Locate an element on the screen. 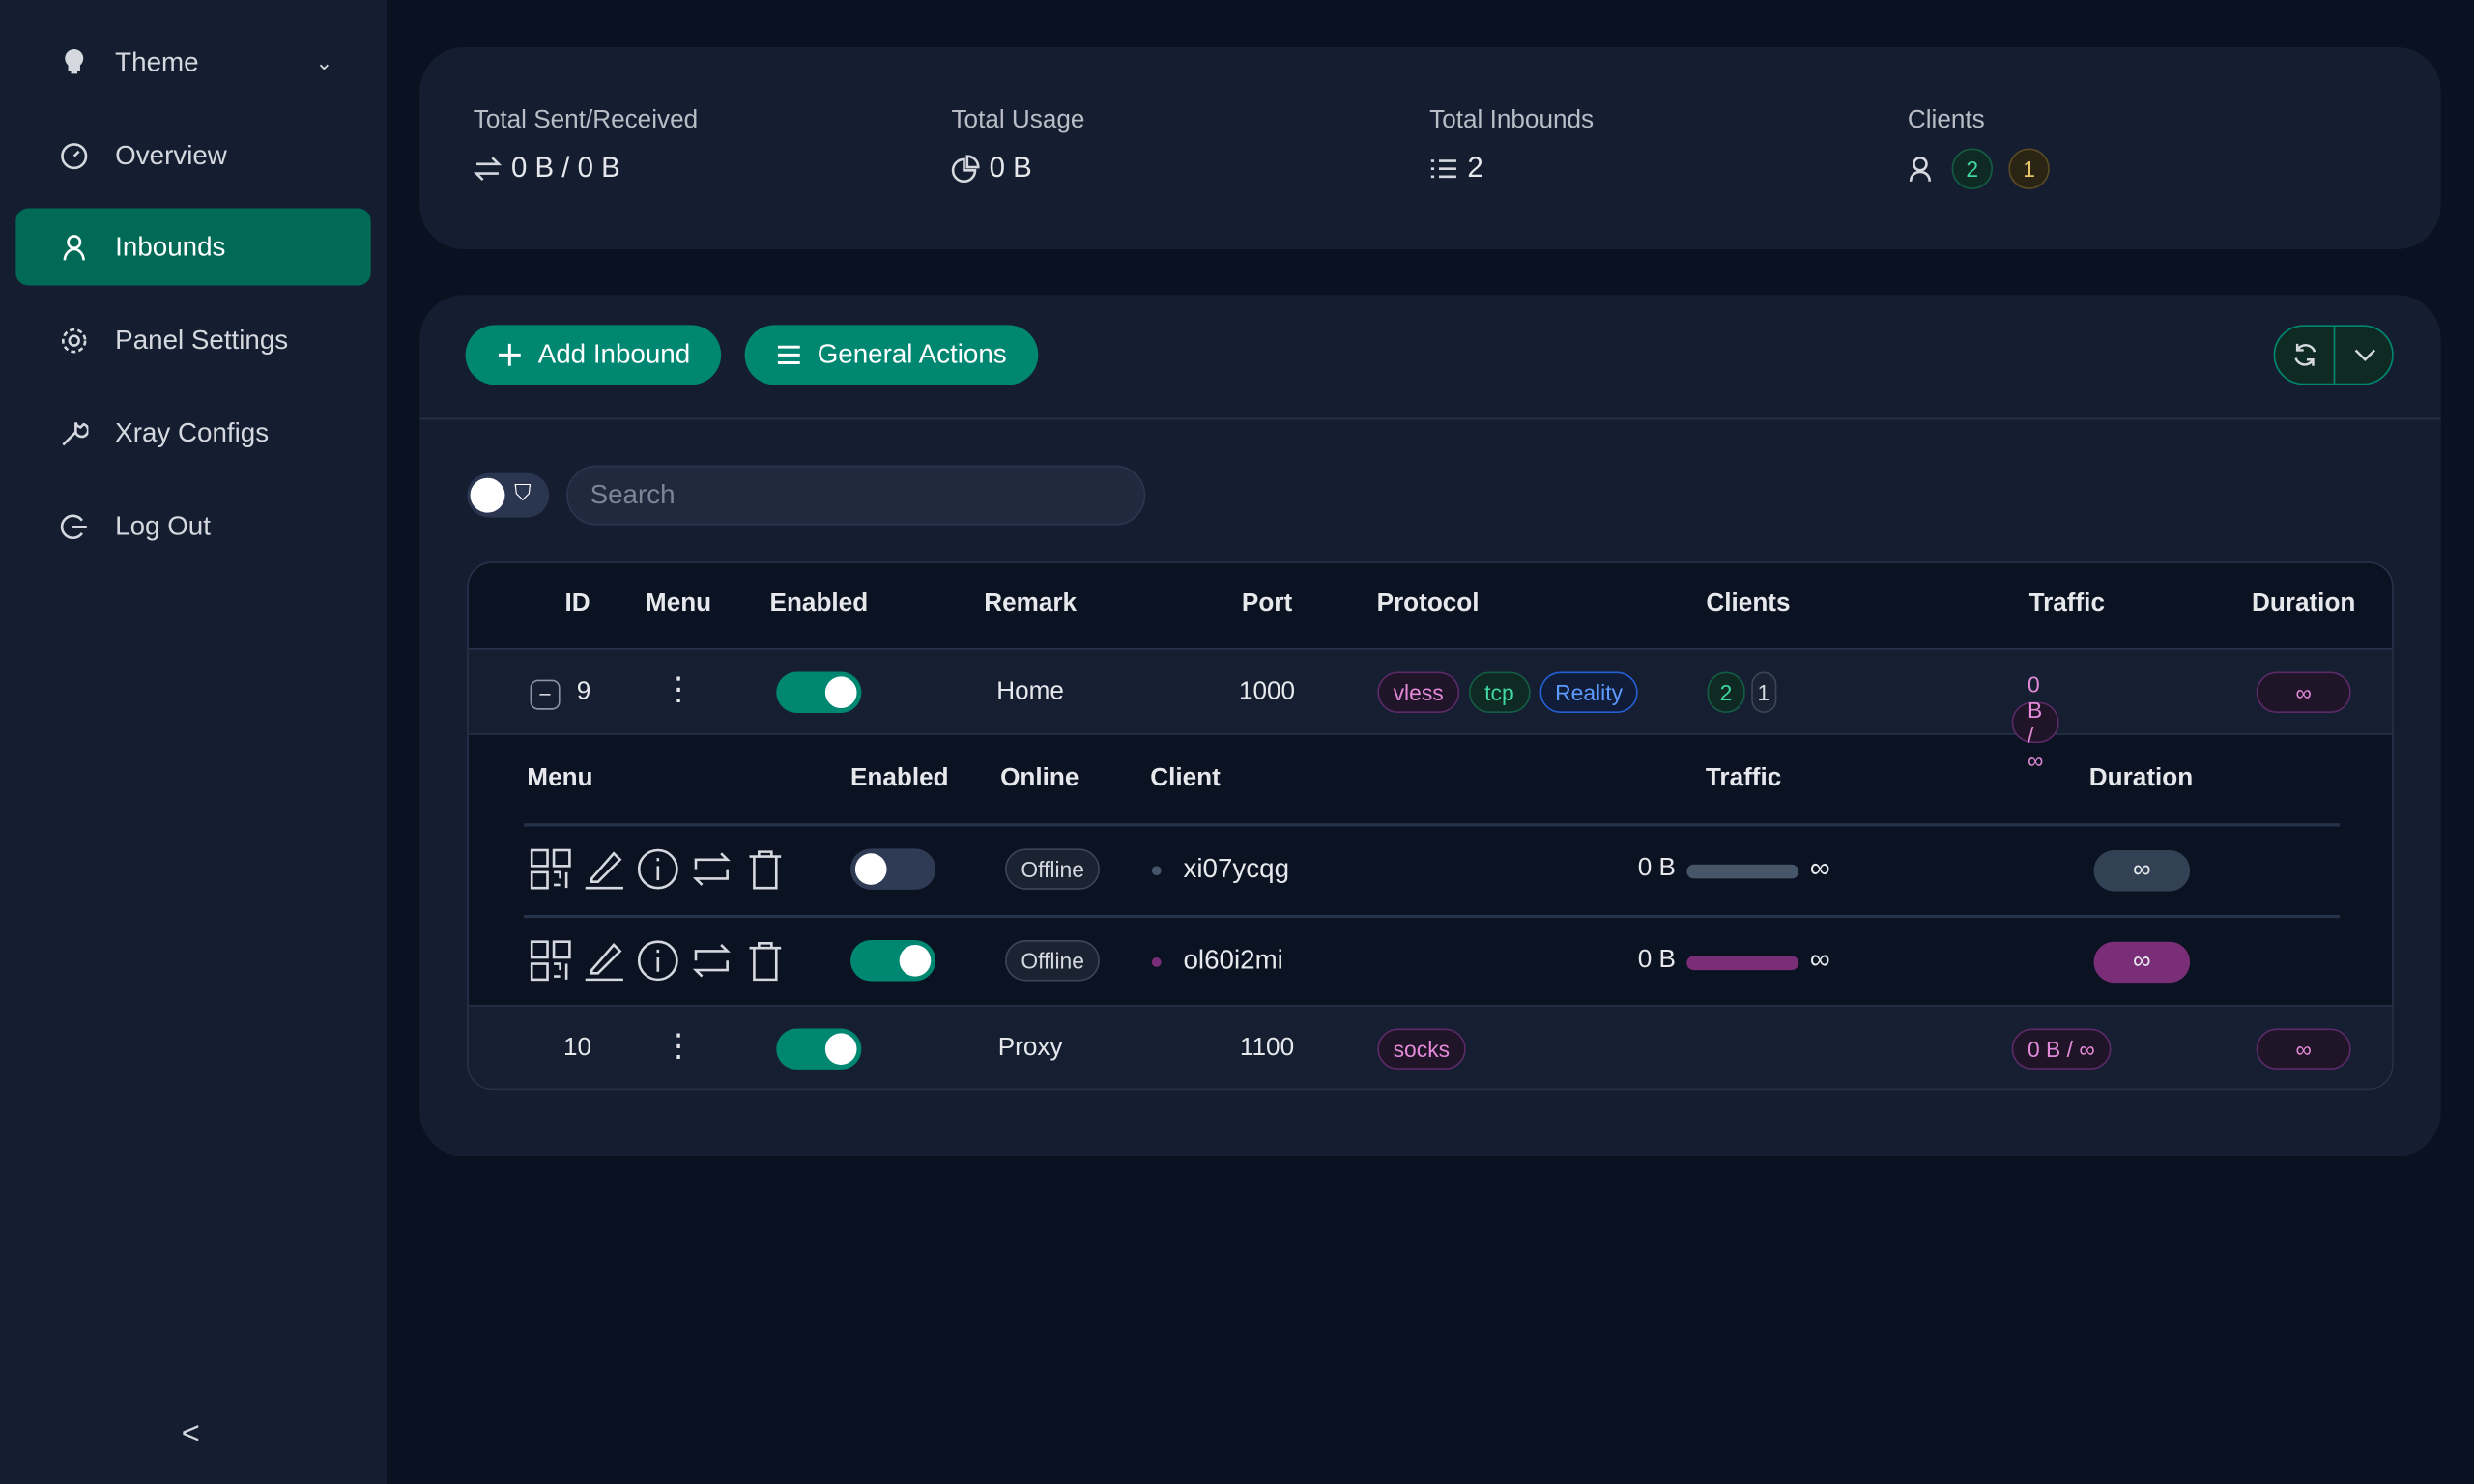 This screenshot has width=2474, height=1484. sidebar-item-overview: Overview is located at coordinates (192, 155).